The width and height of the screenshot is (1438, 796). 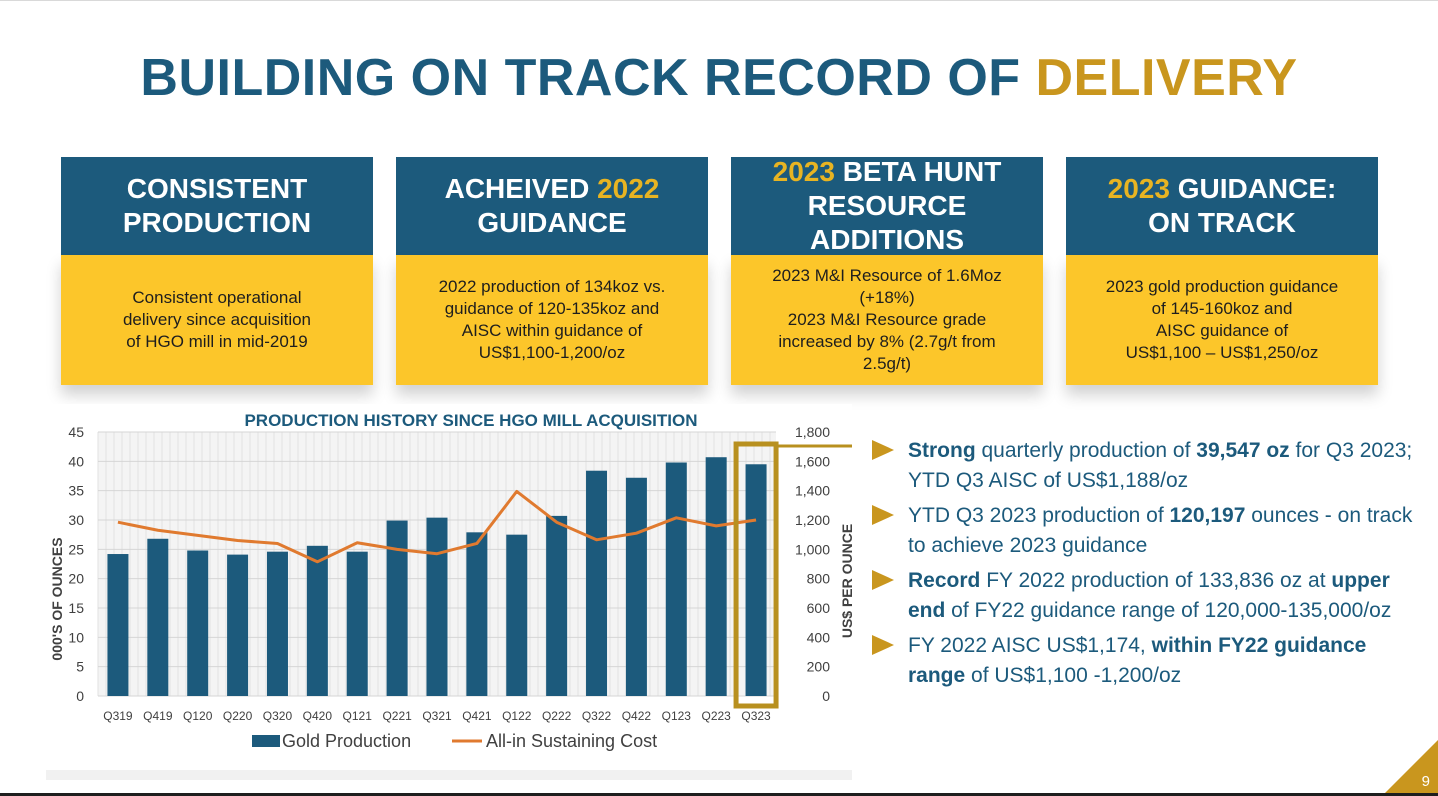 What do you see at coordinates (1086, 450) in the screenshot?
I see `bullet-text: quarterly production of` at bounding box center [1086, 450].